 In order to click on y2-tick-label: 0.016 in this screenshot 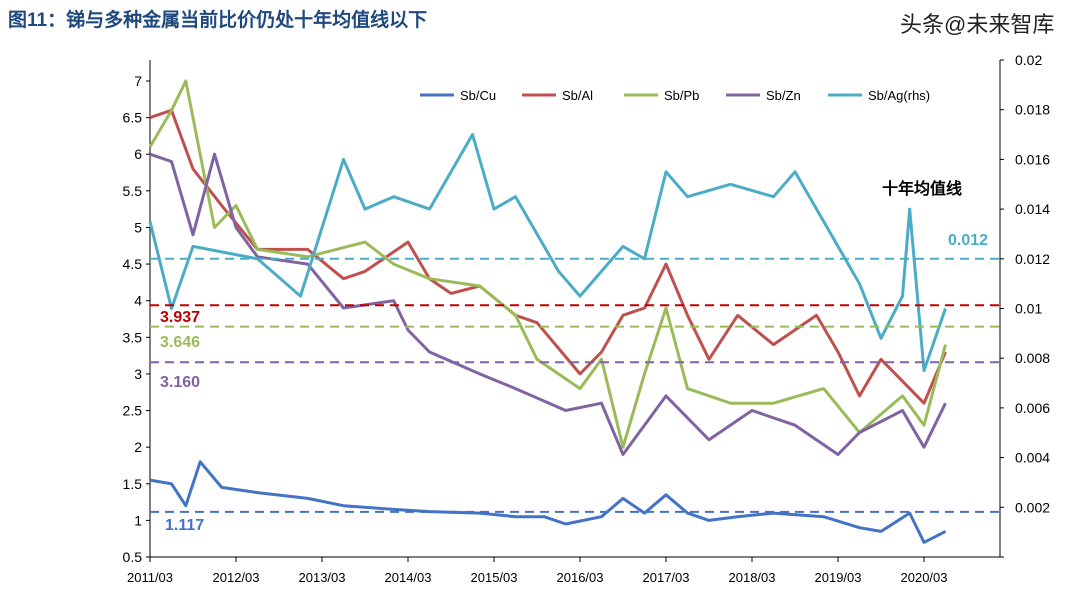, I will do `click(1032, 159)`.